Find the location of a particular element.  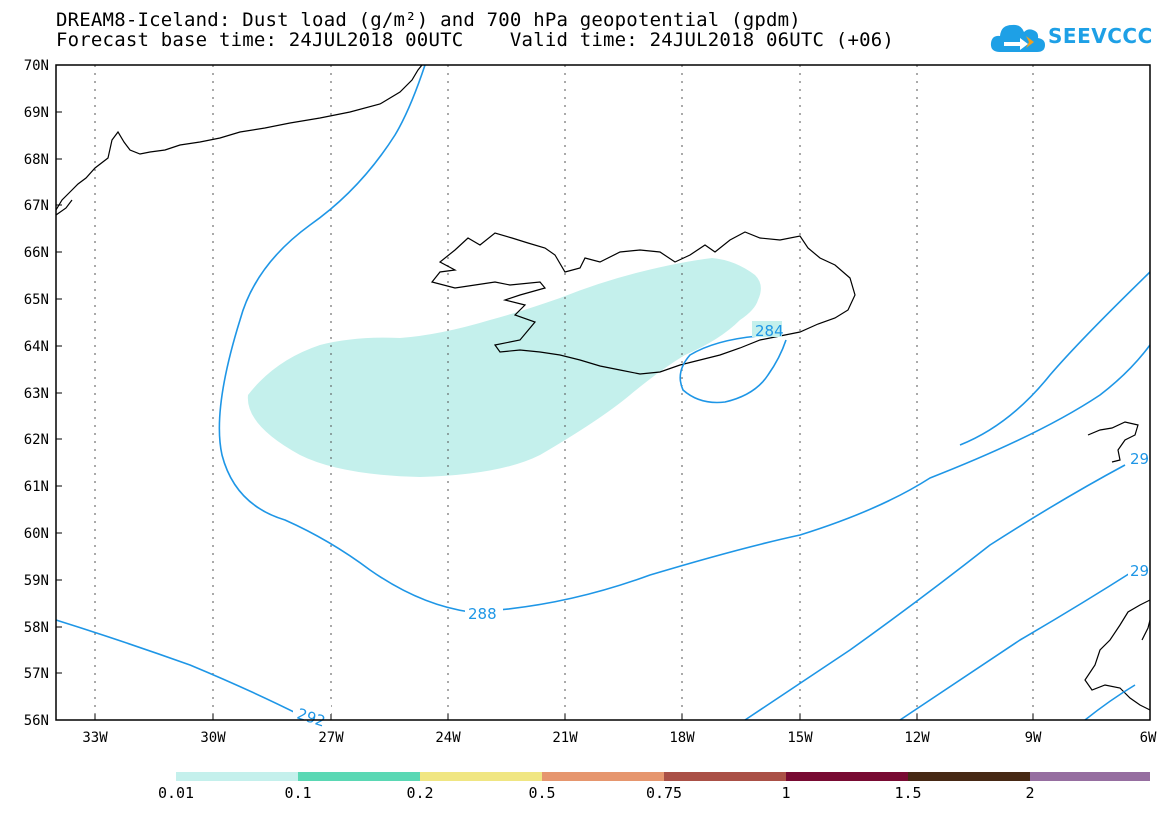

lon-label: 24W is located at coordinates (448, 738).